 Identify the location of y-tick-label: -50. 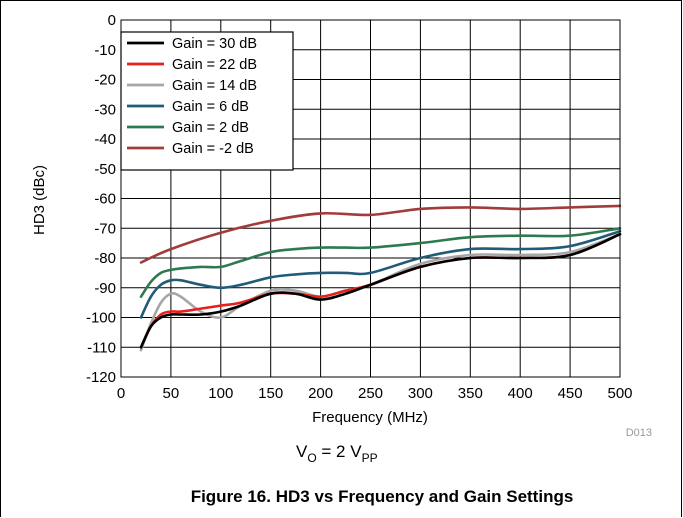
(105, 169).